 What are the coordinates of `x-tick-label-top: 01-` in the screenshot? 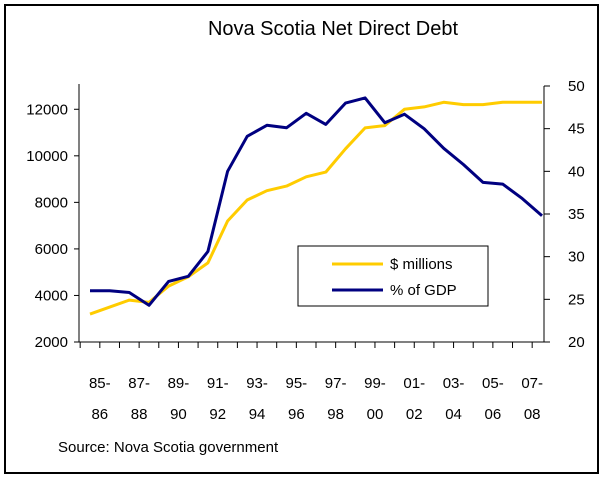 It's located at (414, 383).